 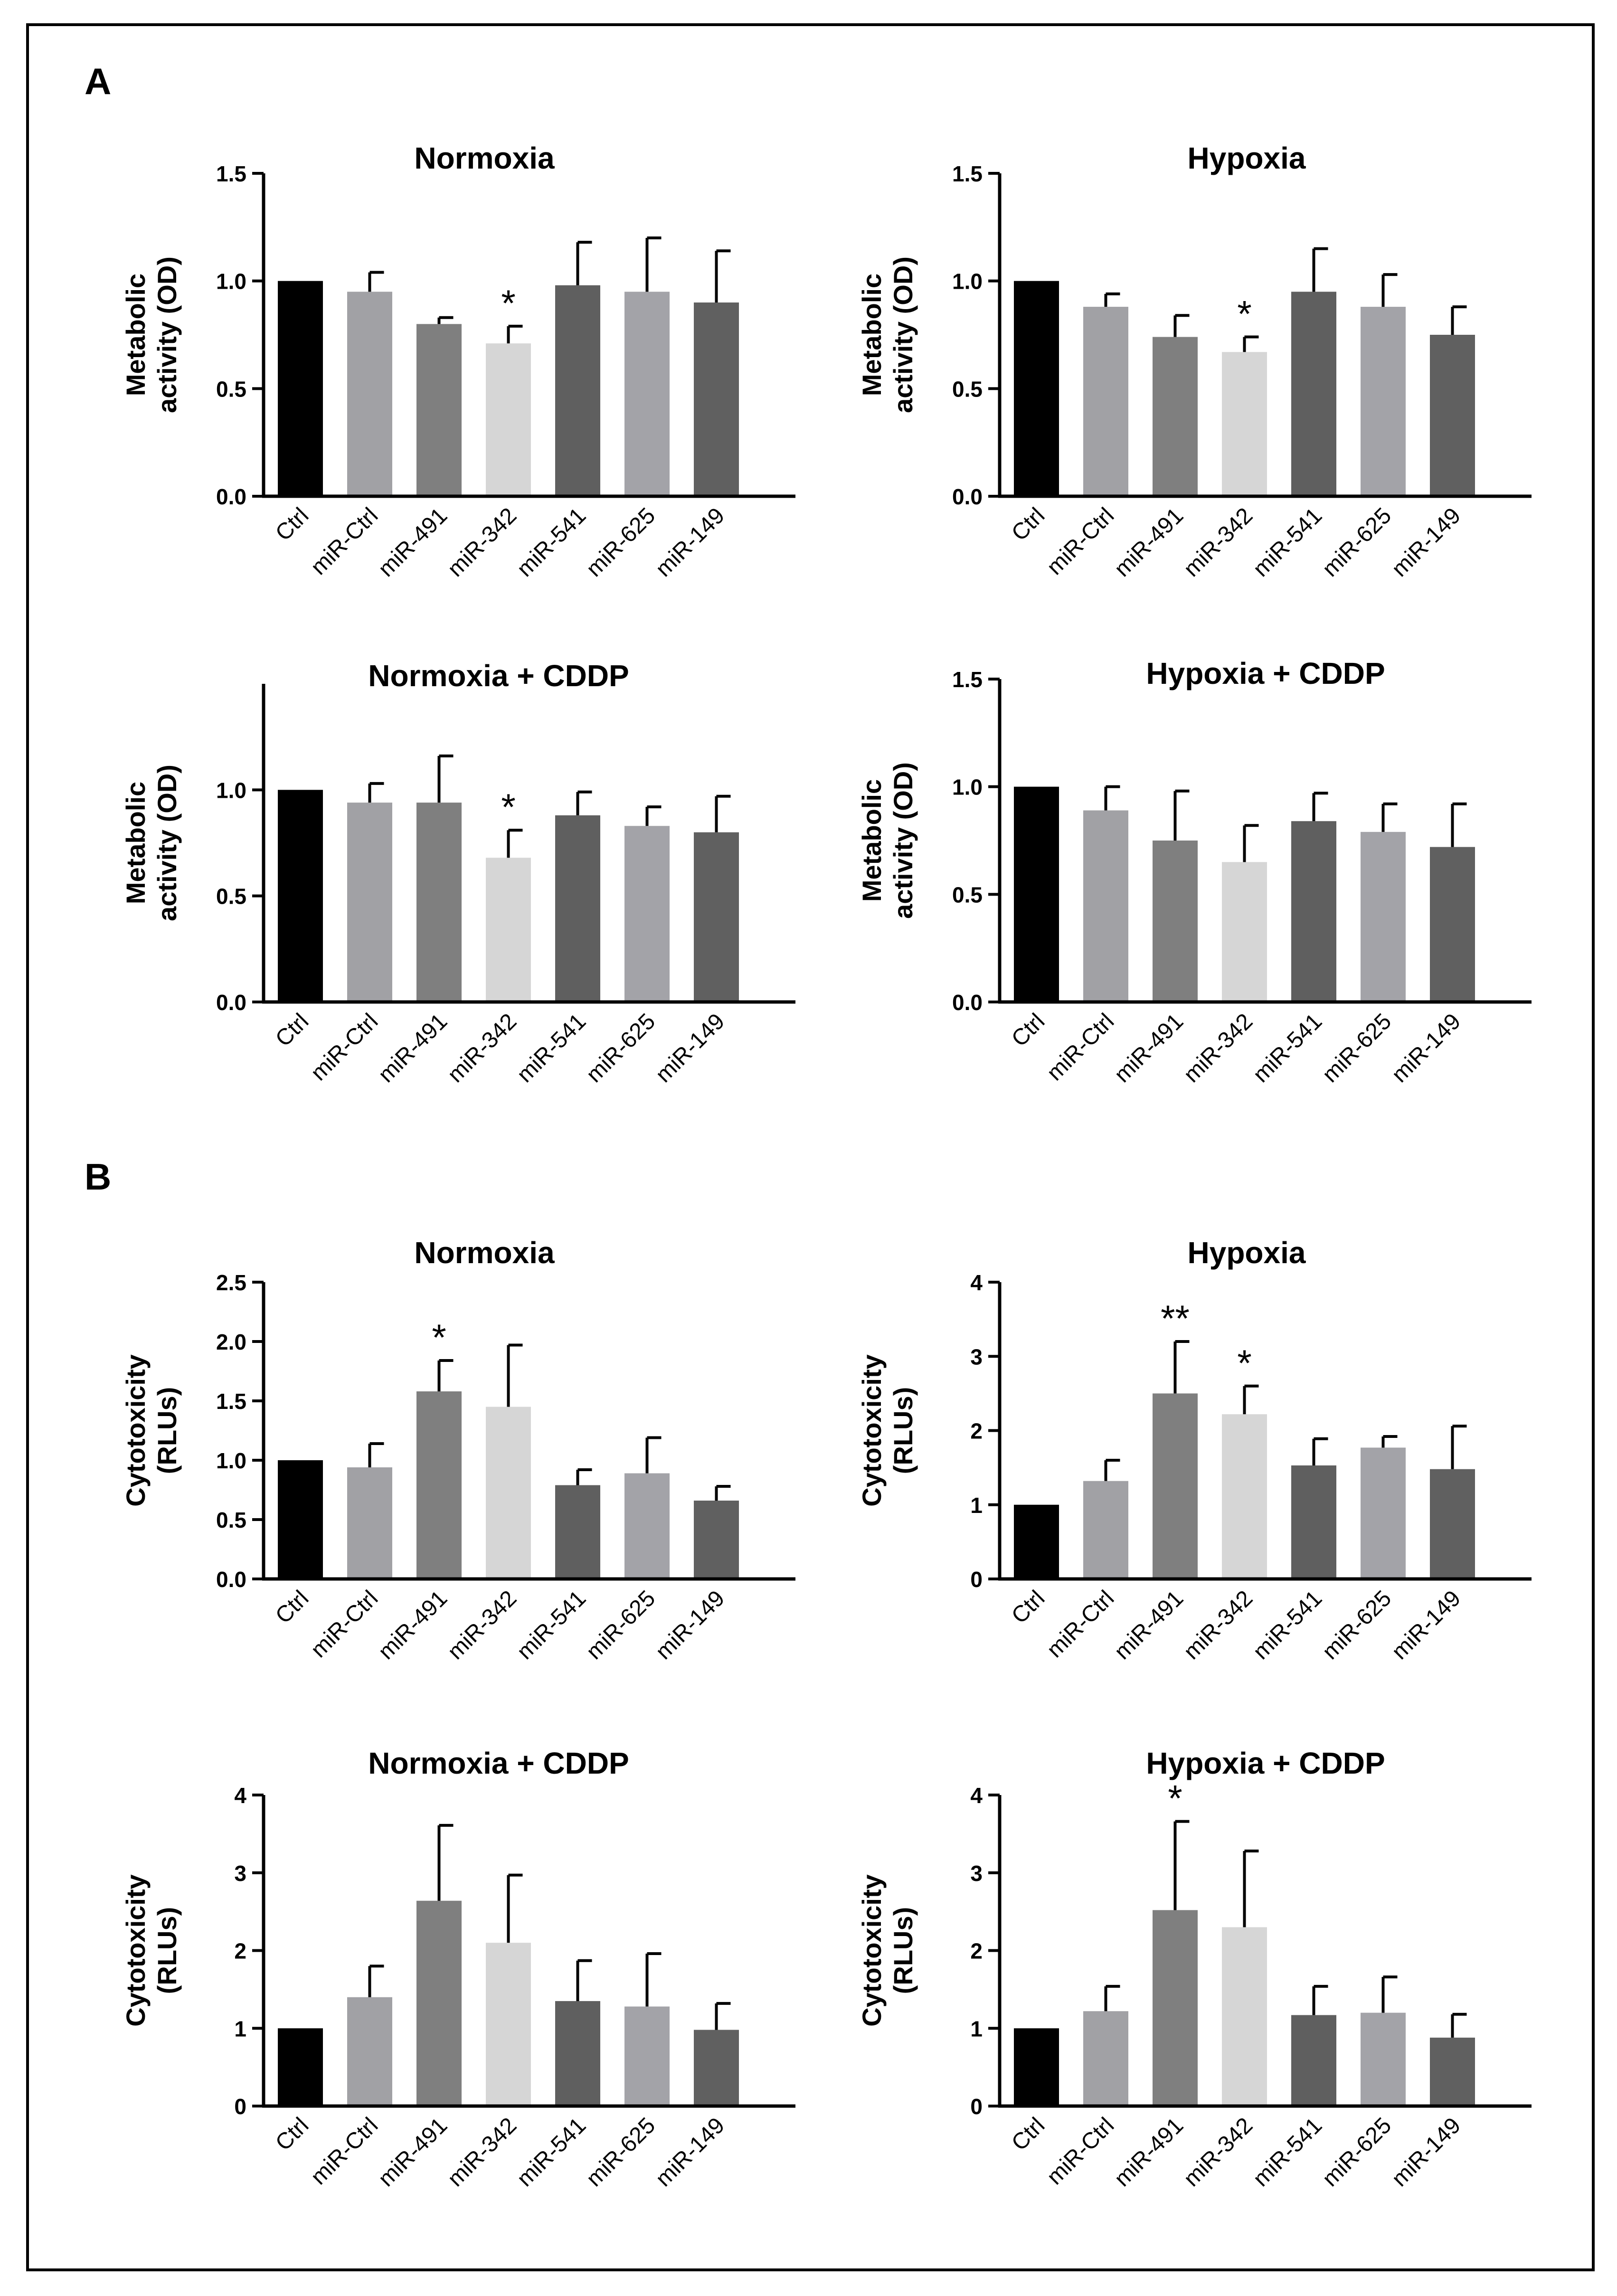 I want to click on panel-letter-a: A, so click(x=98, y=81).